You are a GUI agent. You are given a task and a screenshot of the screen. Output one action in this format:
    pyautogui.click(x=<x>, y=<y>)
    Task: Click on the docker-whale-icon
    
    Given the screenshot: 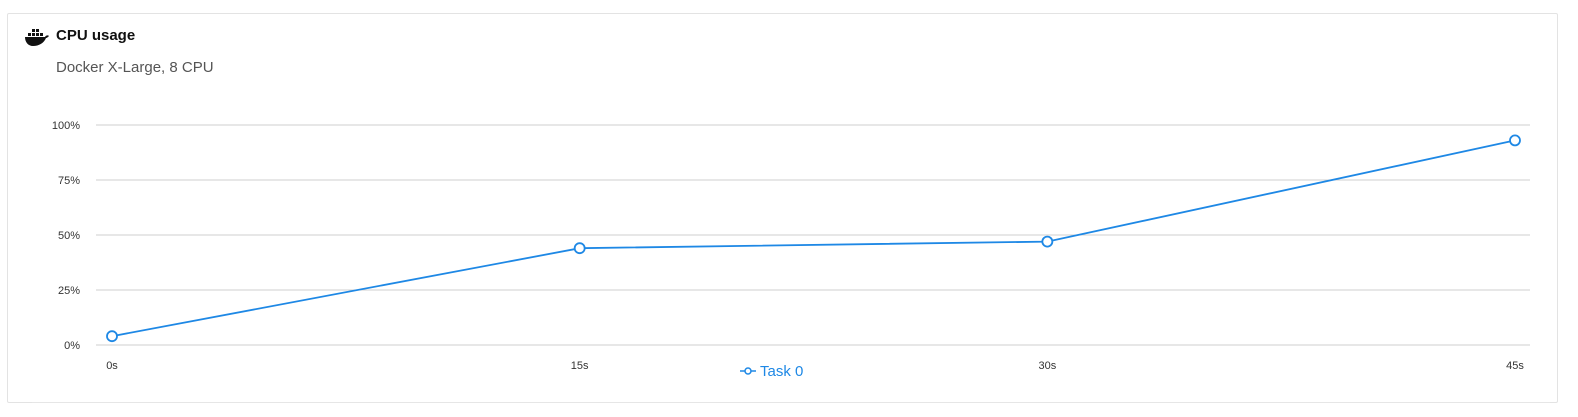 What is the action you would take?
    pyautogui.click(x=37, y=37)
    